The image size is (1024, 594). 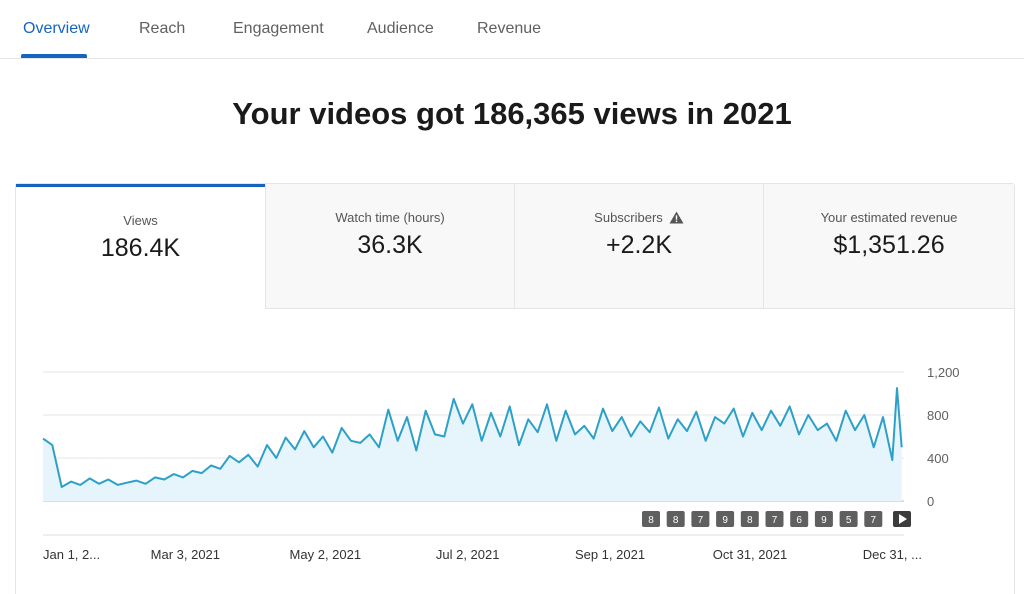 I want to click on x-tick-label: Mar 3, 2021, so click(x=185, y=554).